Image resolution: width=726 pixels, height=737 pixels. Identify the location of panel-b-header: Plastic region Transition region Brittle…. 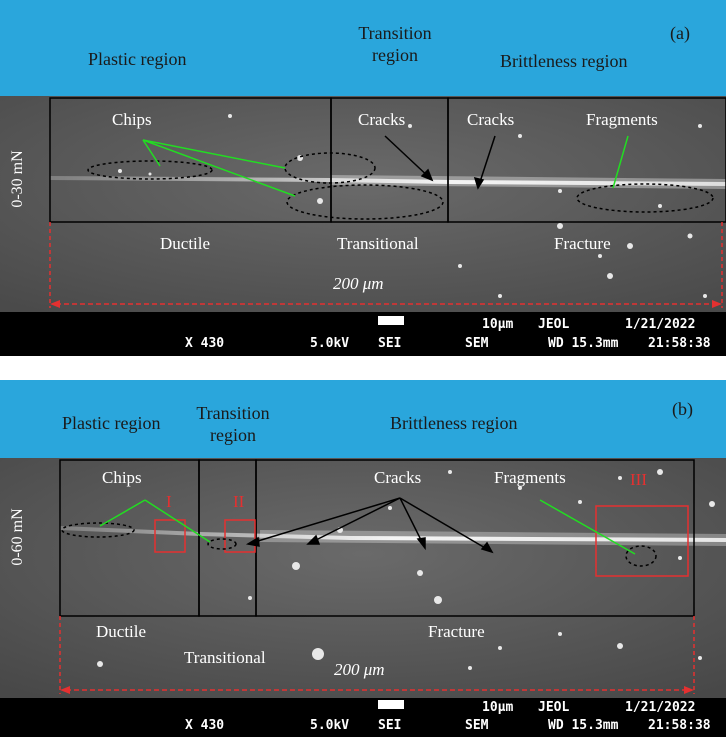
(363, 419).